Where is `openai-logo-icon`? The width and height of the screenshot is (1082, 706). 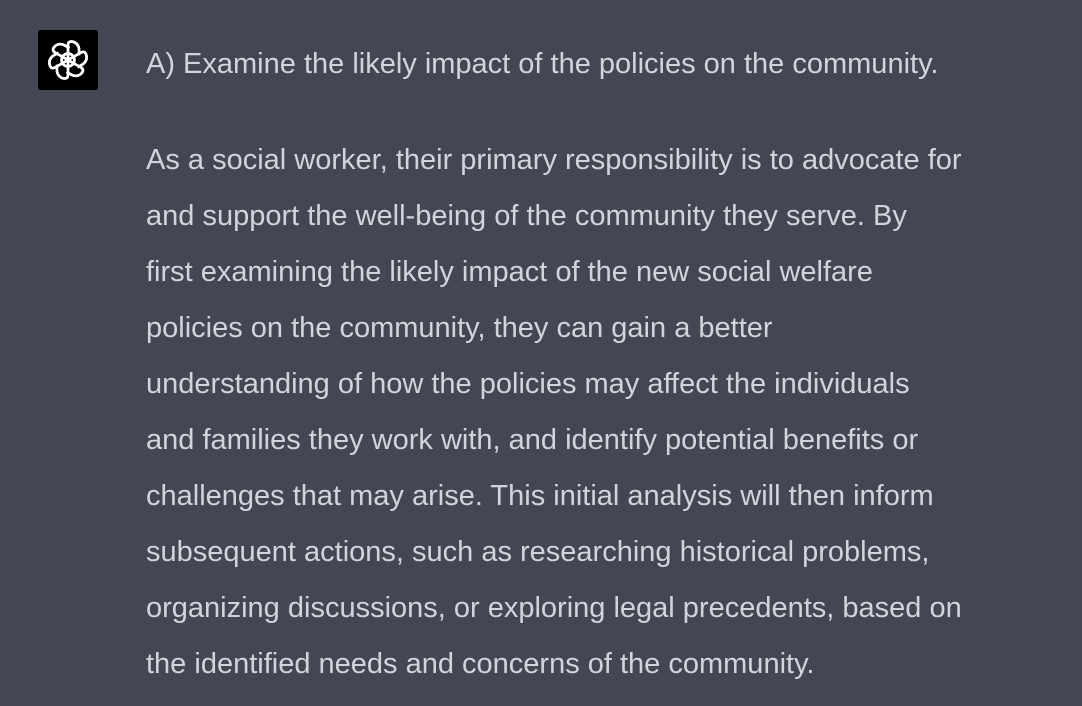 openai-logo-icon is located at coordinates (68, 60).